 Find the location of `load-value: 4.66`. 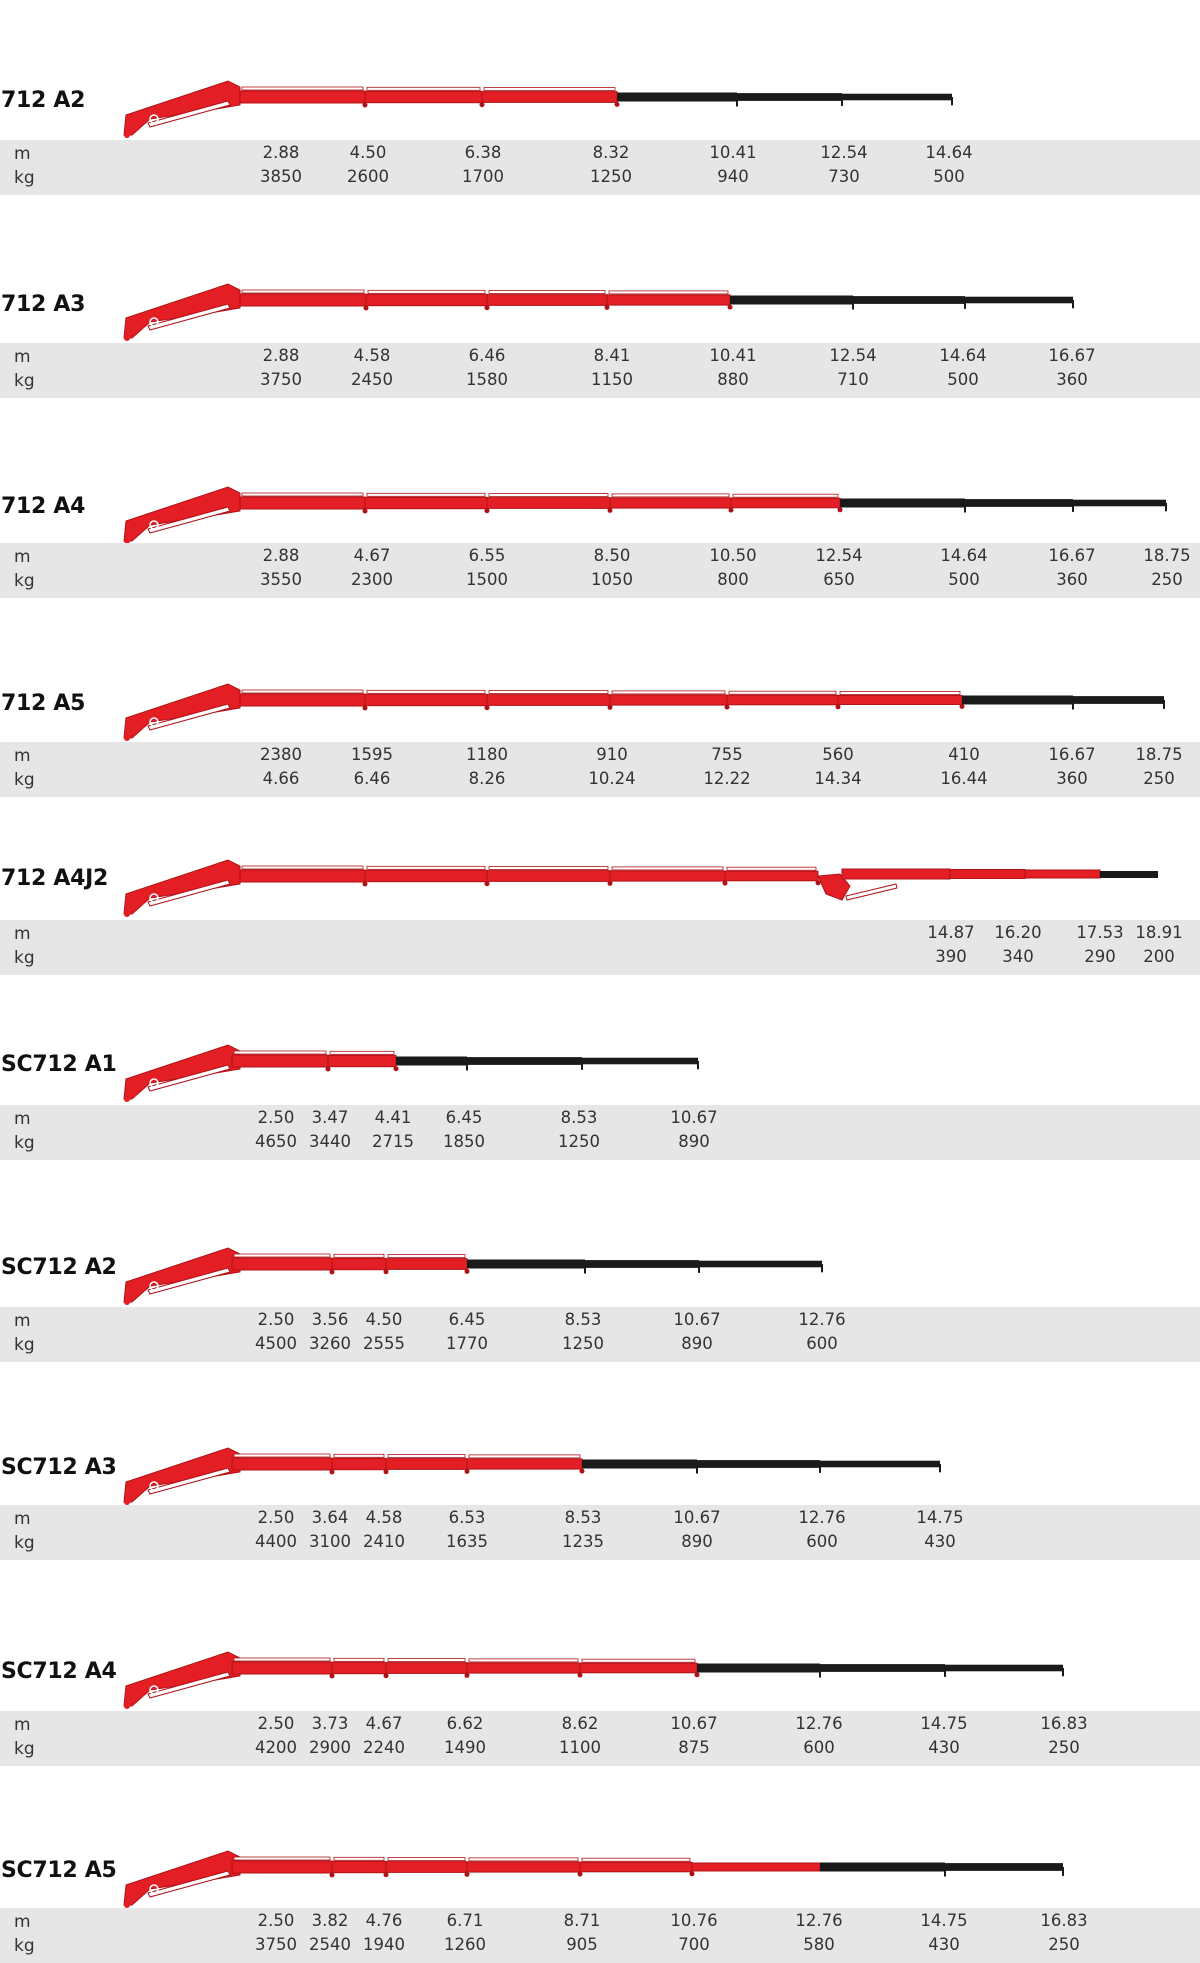

load-value: 4.66 is located at coordinates (281, 778).